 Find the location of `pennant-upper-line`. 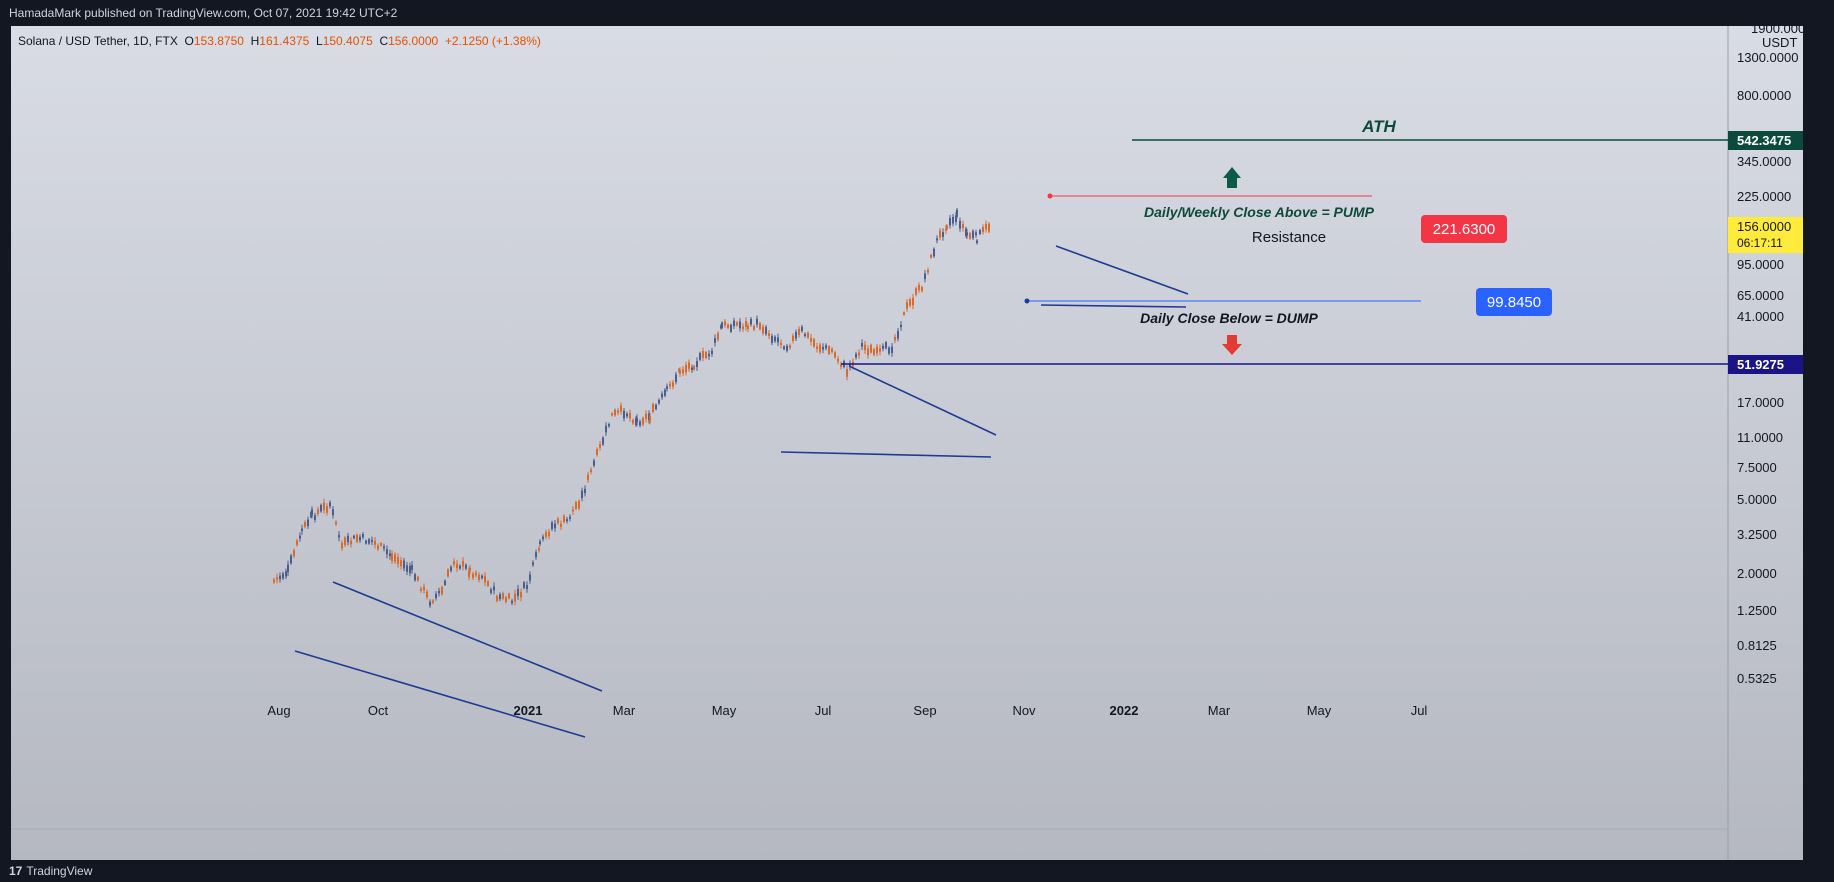

pennant-upper-line is located at coordinates (1122, 270).